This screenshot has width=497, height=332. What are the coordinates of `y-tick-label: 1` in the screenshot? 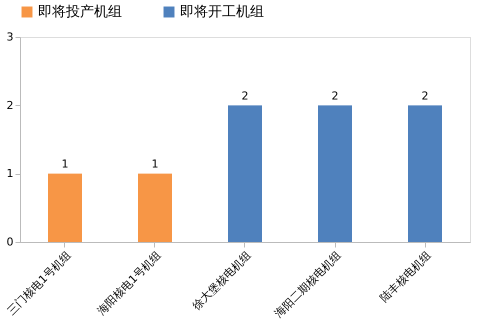 It's located at (10, 173).